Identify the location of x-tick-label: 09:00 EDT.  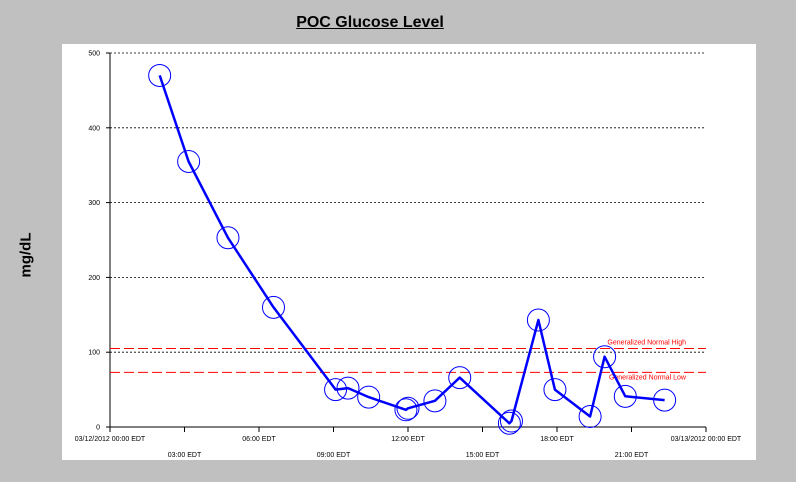
(334, 455).